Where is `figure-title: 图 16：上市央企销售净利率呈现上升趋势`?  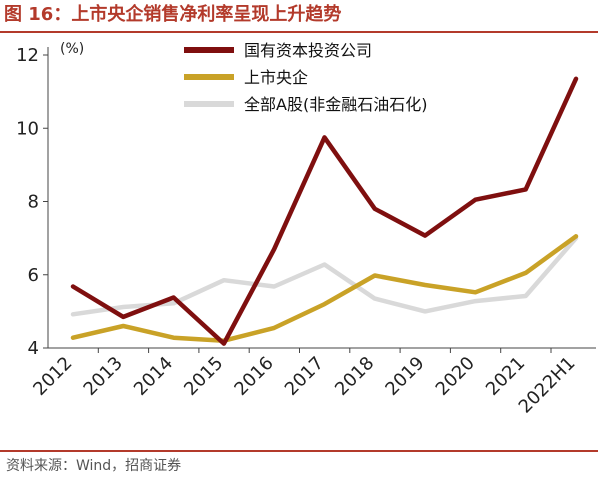 figure-title: 图 16：上市央企销售净利率呈现上升趋势 is located at coordinates (173, 14).